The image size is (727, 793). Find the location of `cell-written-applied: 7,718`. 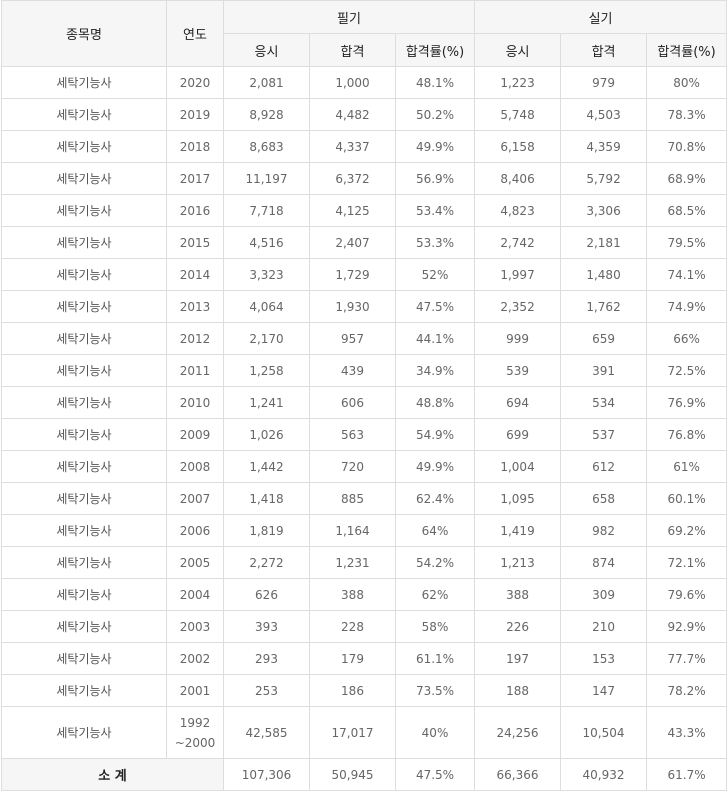

cell-written-applied: 7,718 is located at coordinates (266, 210).